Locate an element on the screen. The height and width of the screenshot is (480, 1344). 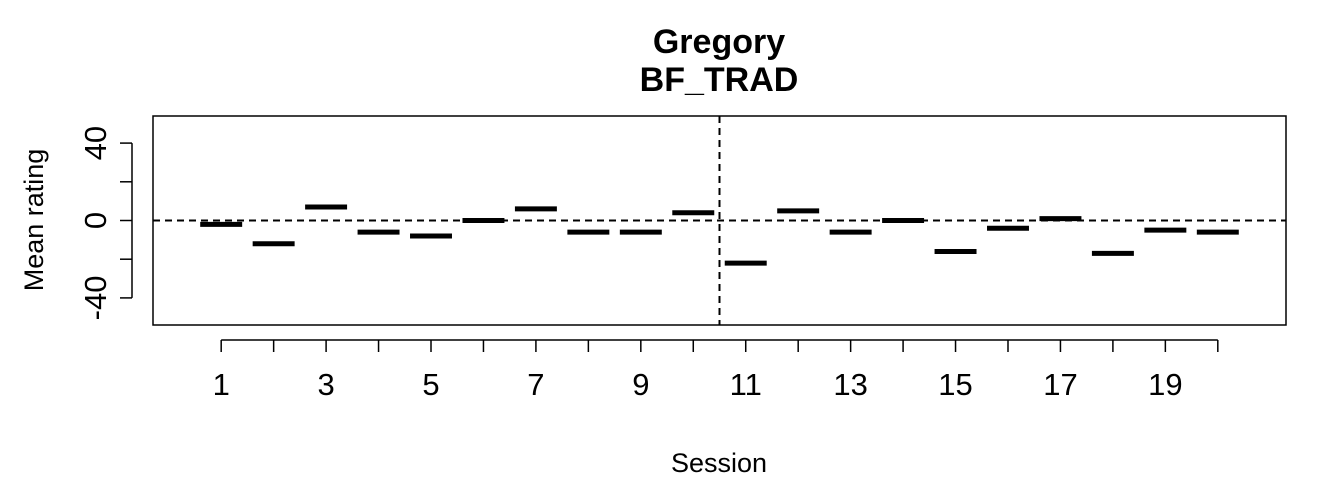
x-tick-label: 9 is located at coordinates (640, 384).